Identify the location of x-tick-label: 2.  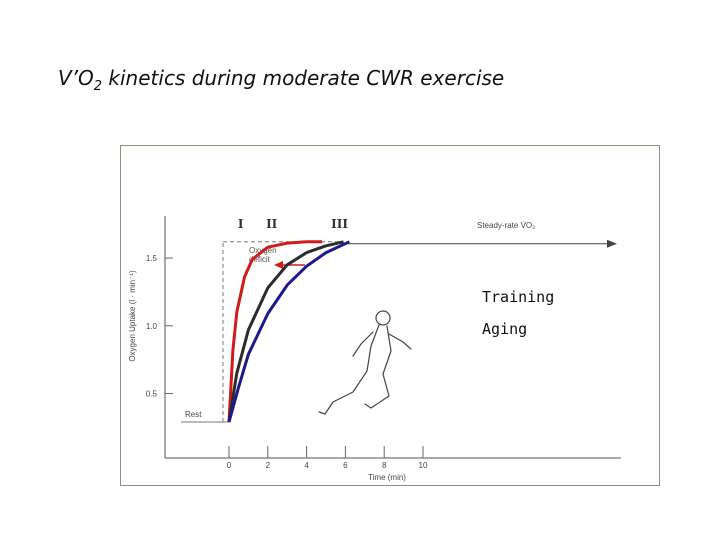
(268, 465).